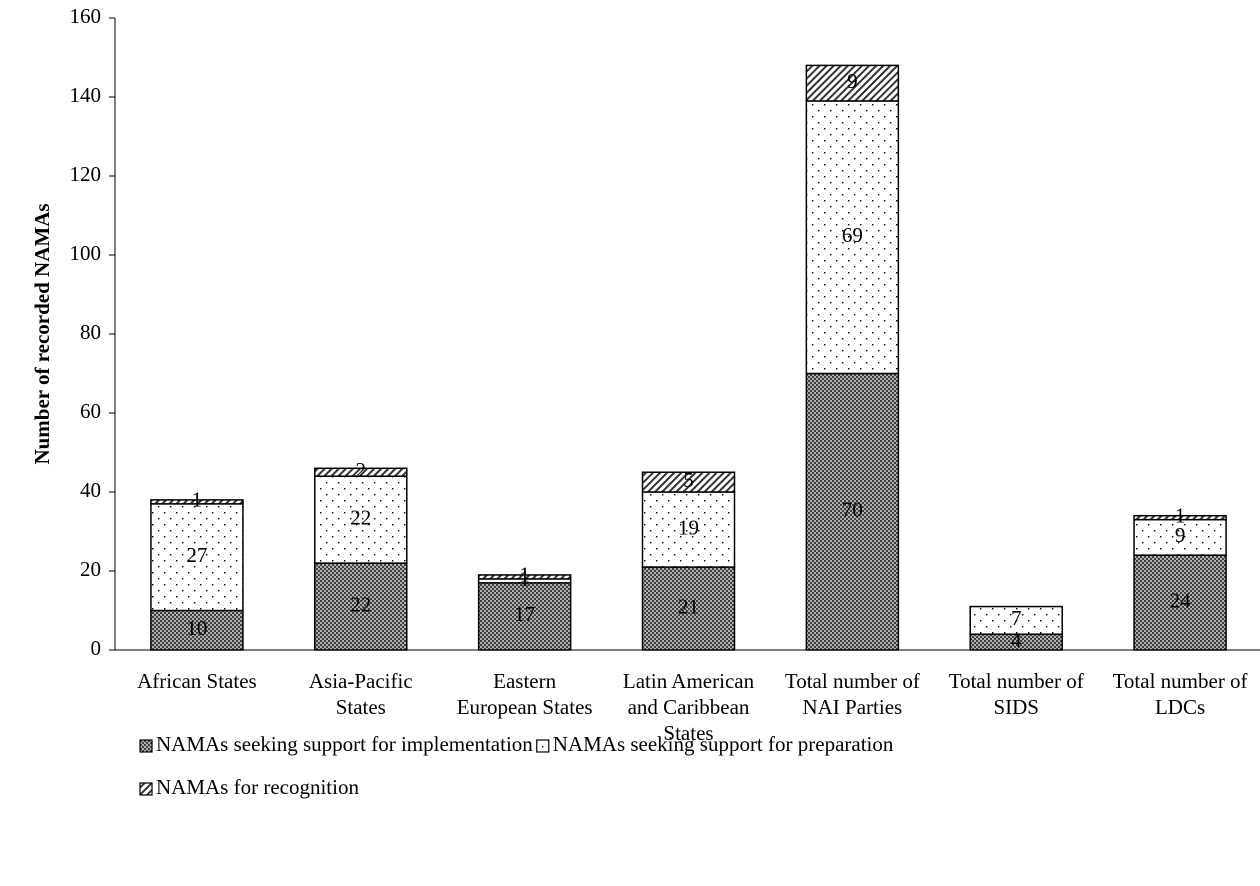 The image size is (1260, 886). I want to click on y-tick-label: 140, so click(86, 95).